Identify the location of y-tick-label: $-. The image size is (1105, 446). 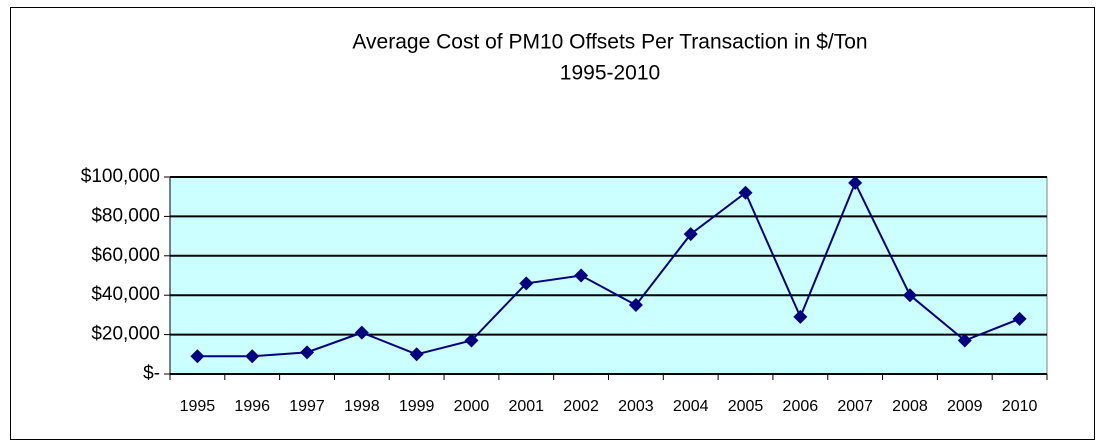
(151, 373).